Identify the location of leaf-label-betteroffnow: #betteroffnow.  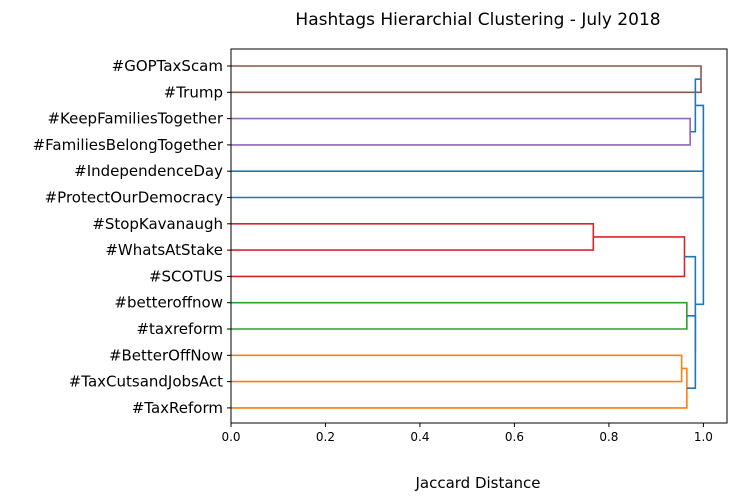
(168, 303).